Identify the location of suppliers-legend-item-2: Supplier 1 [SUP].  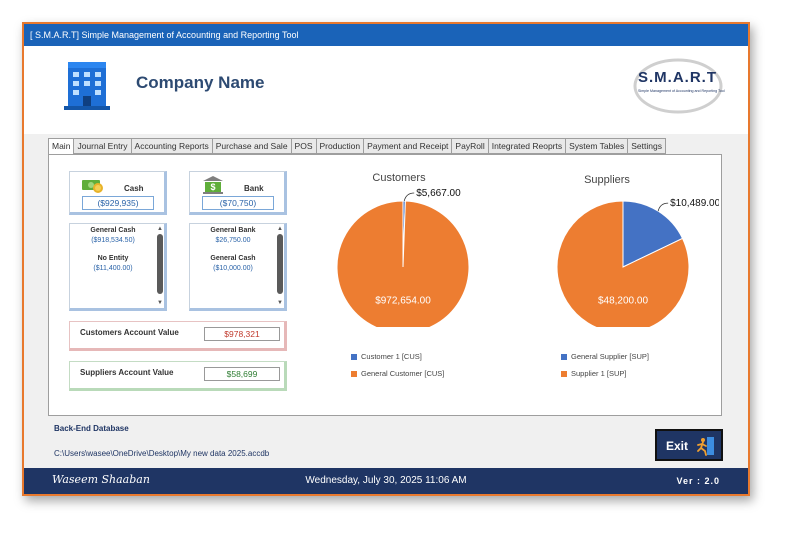
(593, 373).